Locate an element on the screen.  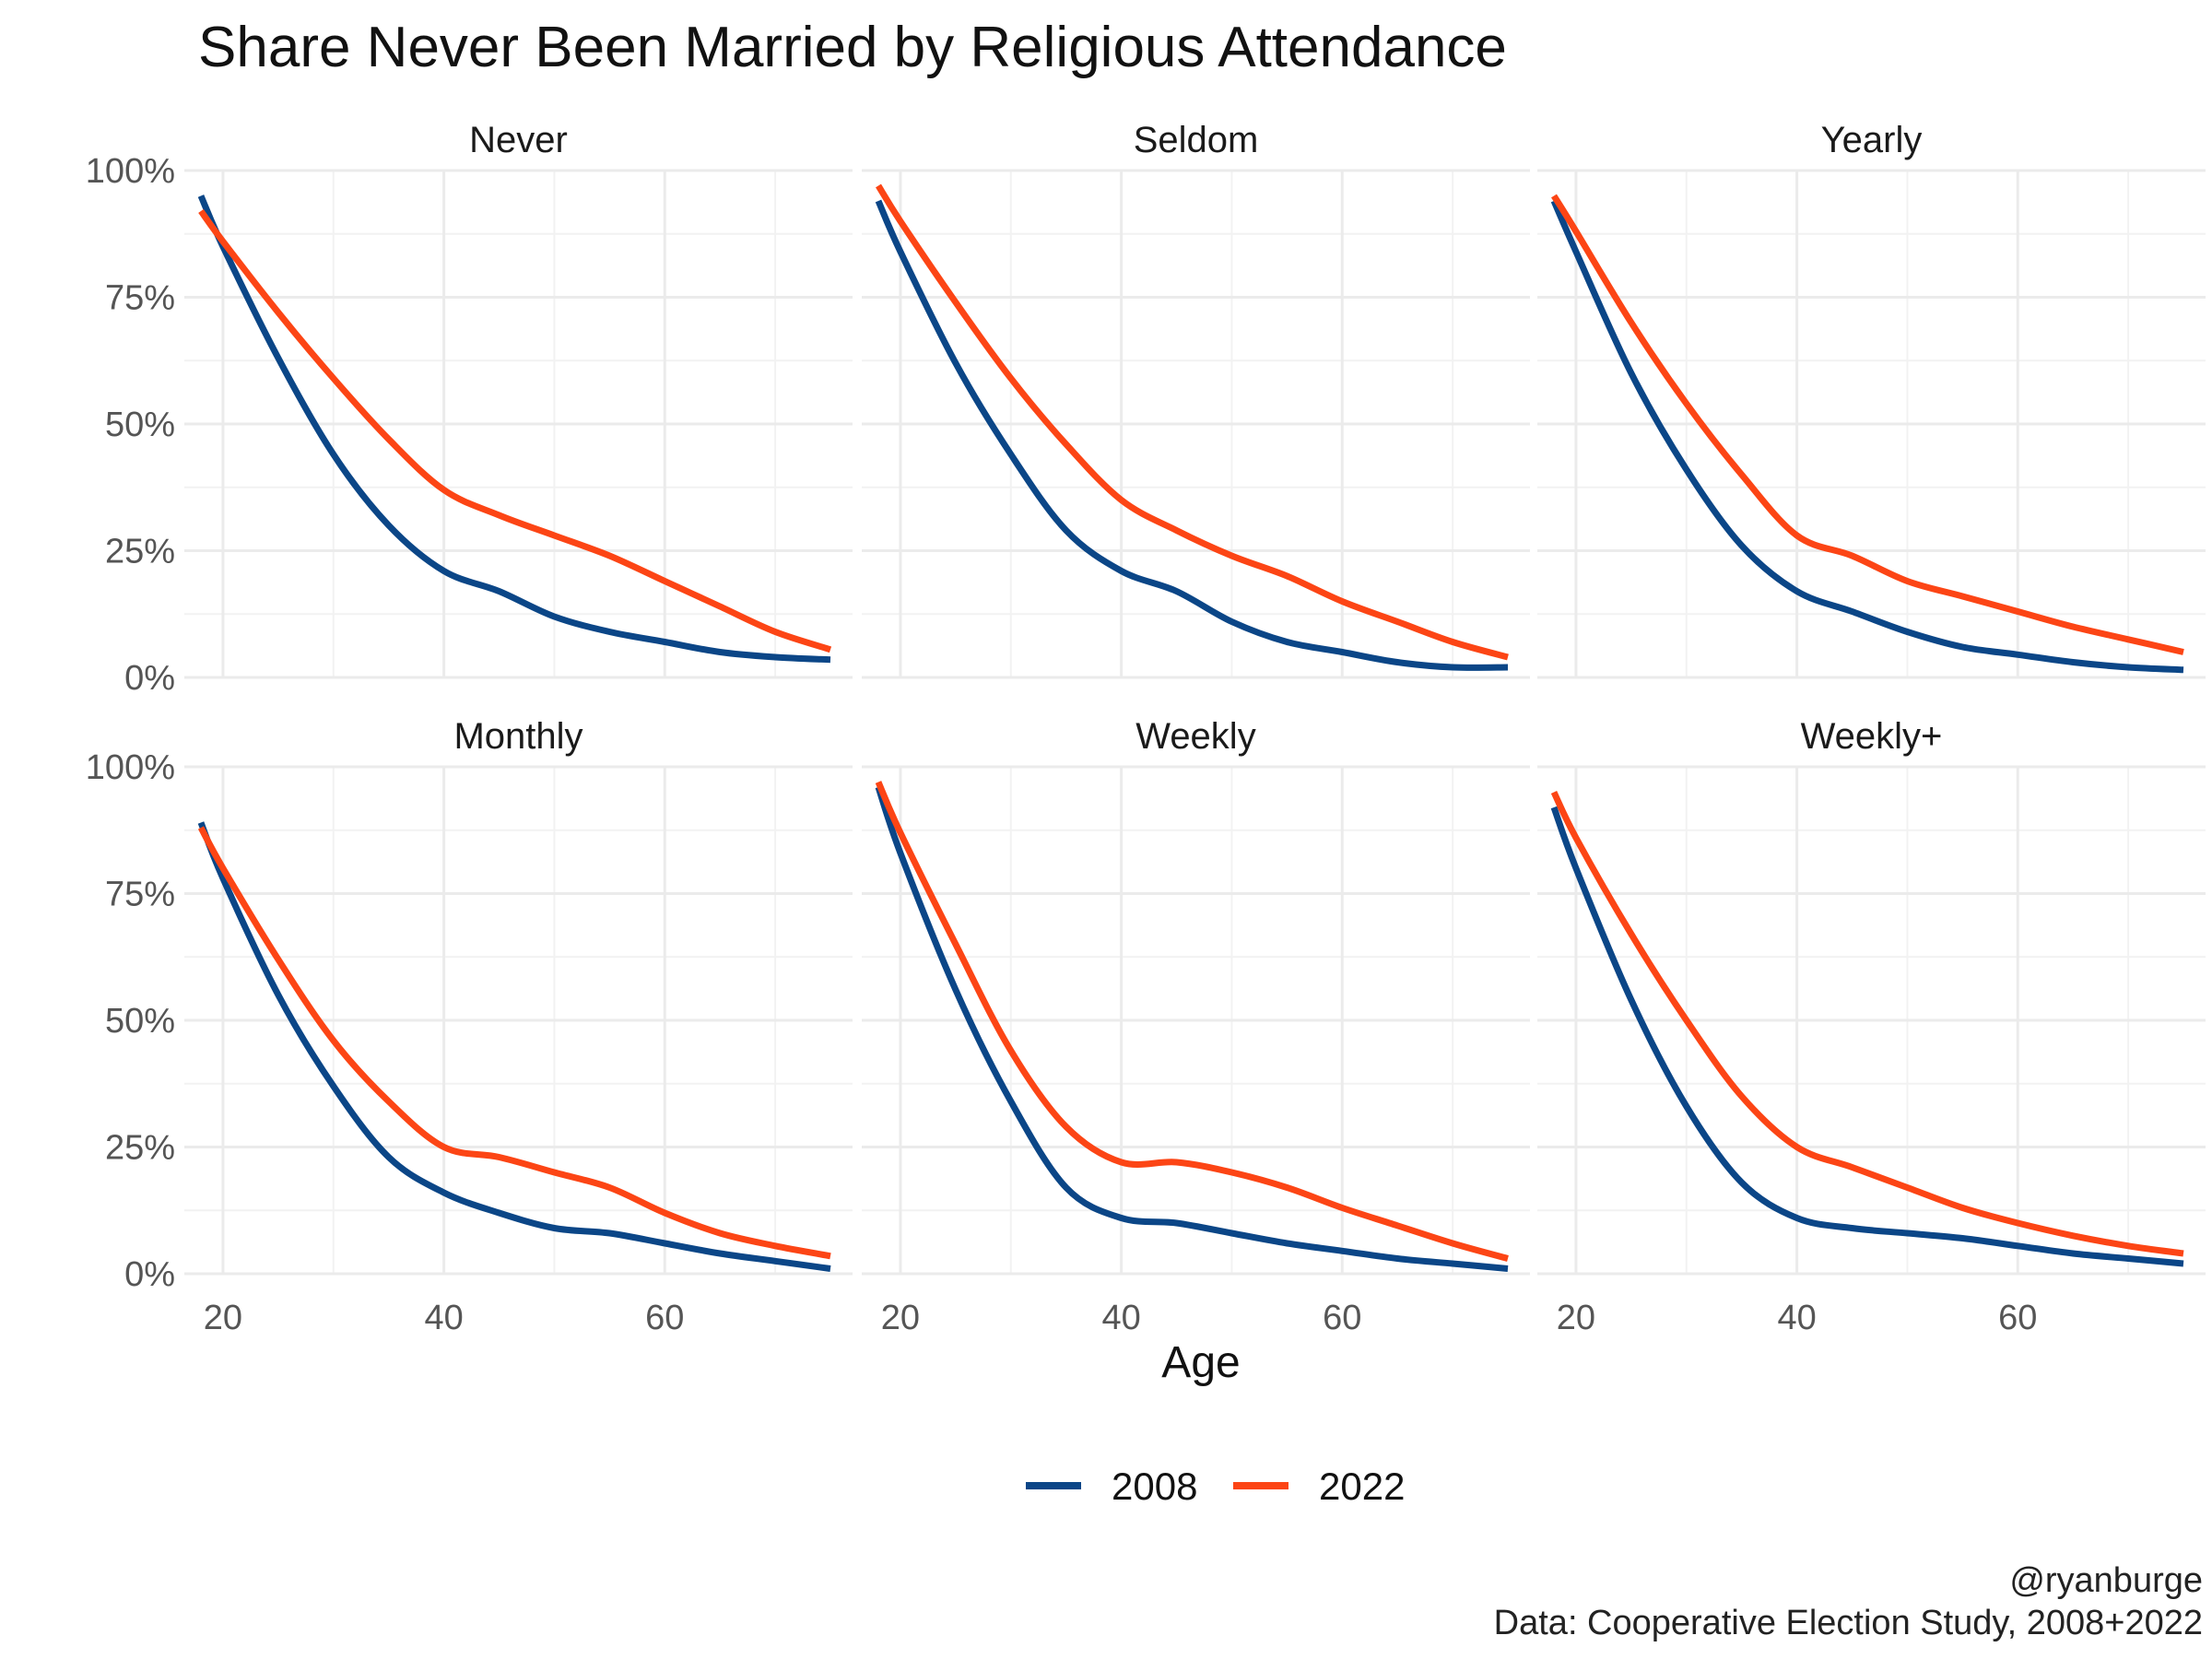
facet-panel-yearly: Yearly is located at coordinates (1871, 399).